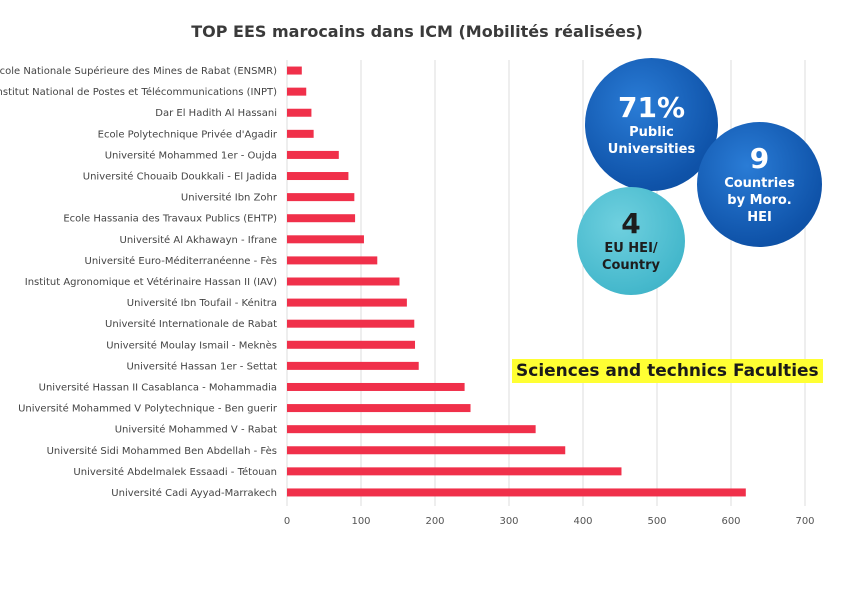 The width and height of the screenshot is (855, 605). I want to click on x-tick-label: 200, so click(434, 521).